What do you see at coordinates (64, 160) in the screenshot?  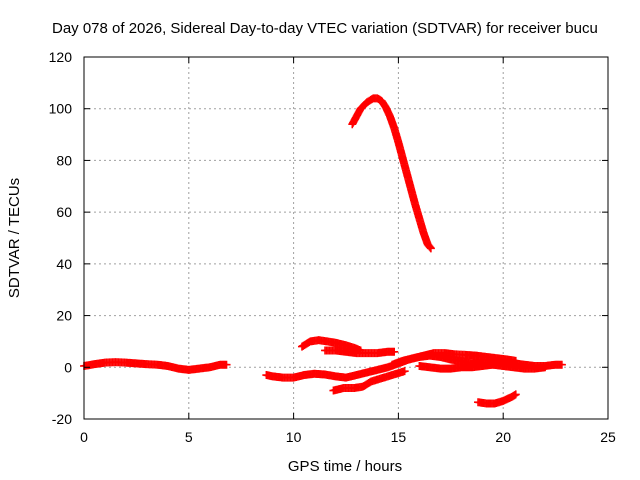 I see `y-tick-label: 80` at bounding box center [64, 160].